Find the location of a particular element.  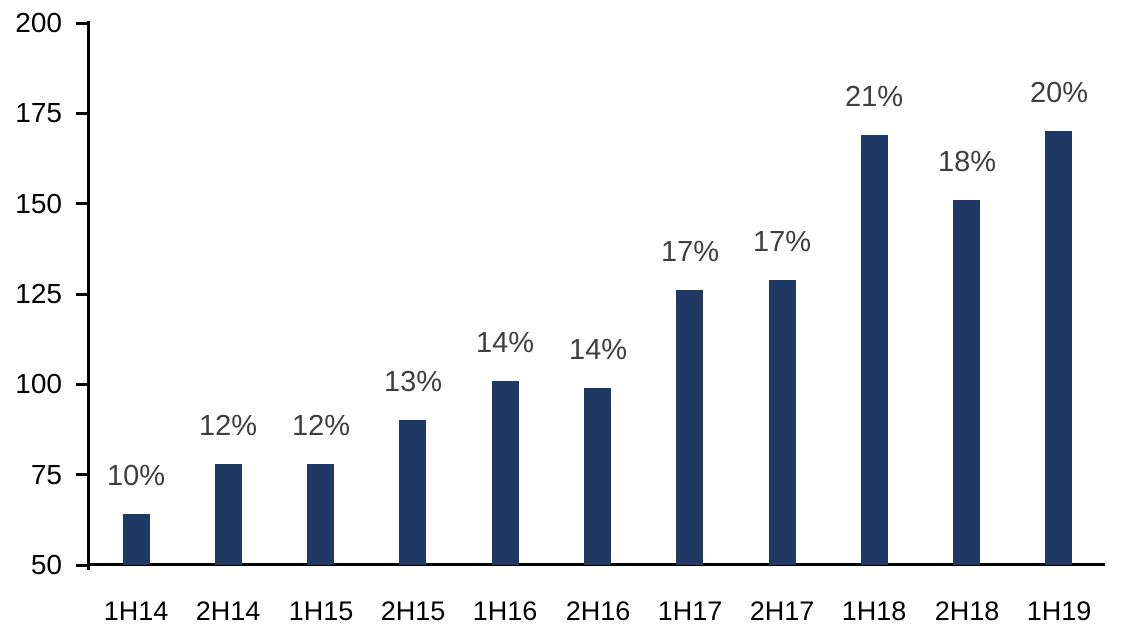

bar-value-label-1H15: 12% is located at coordinates (321, 426).